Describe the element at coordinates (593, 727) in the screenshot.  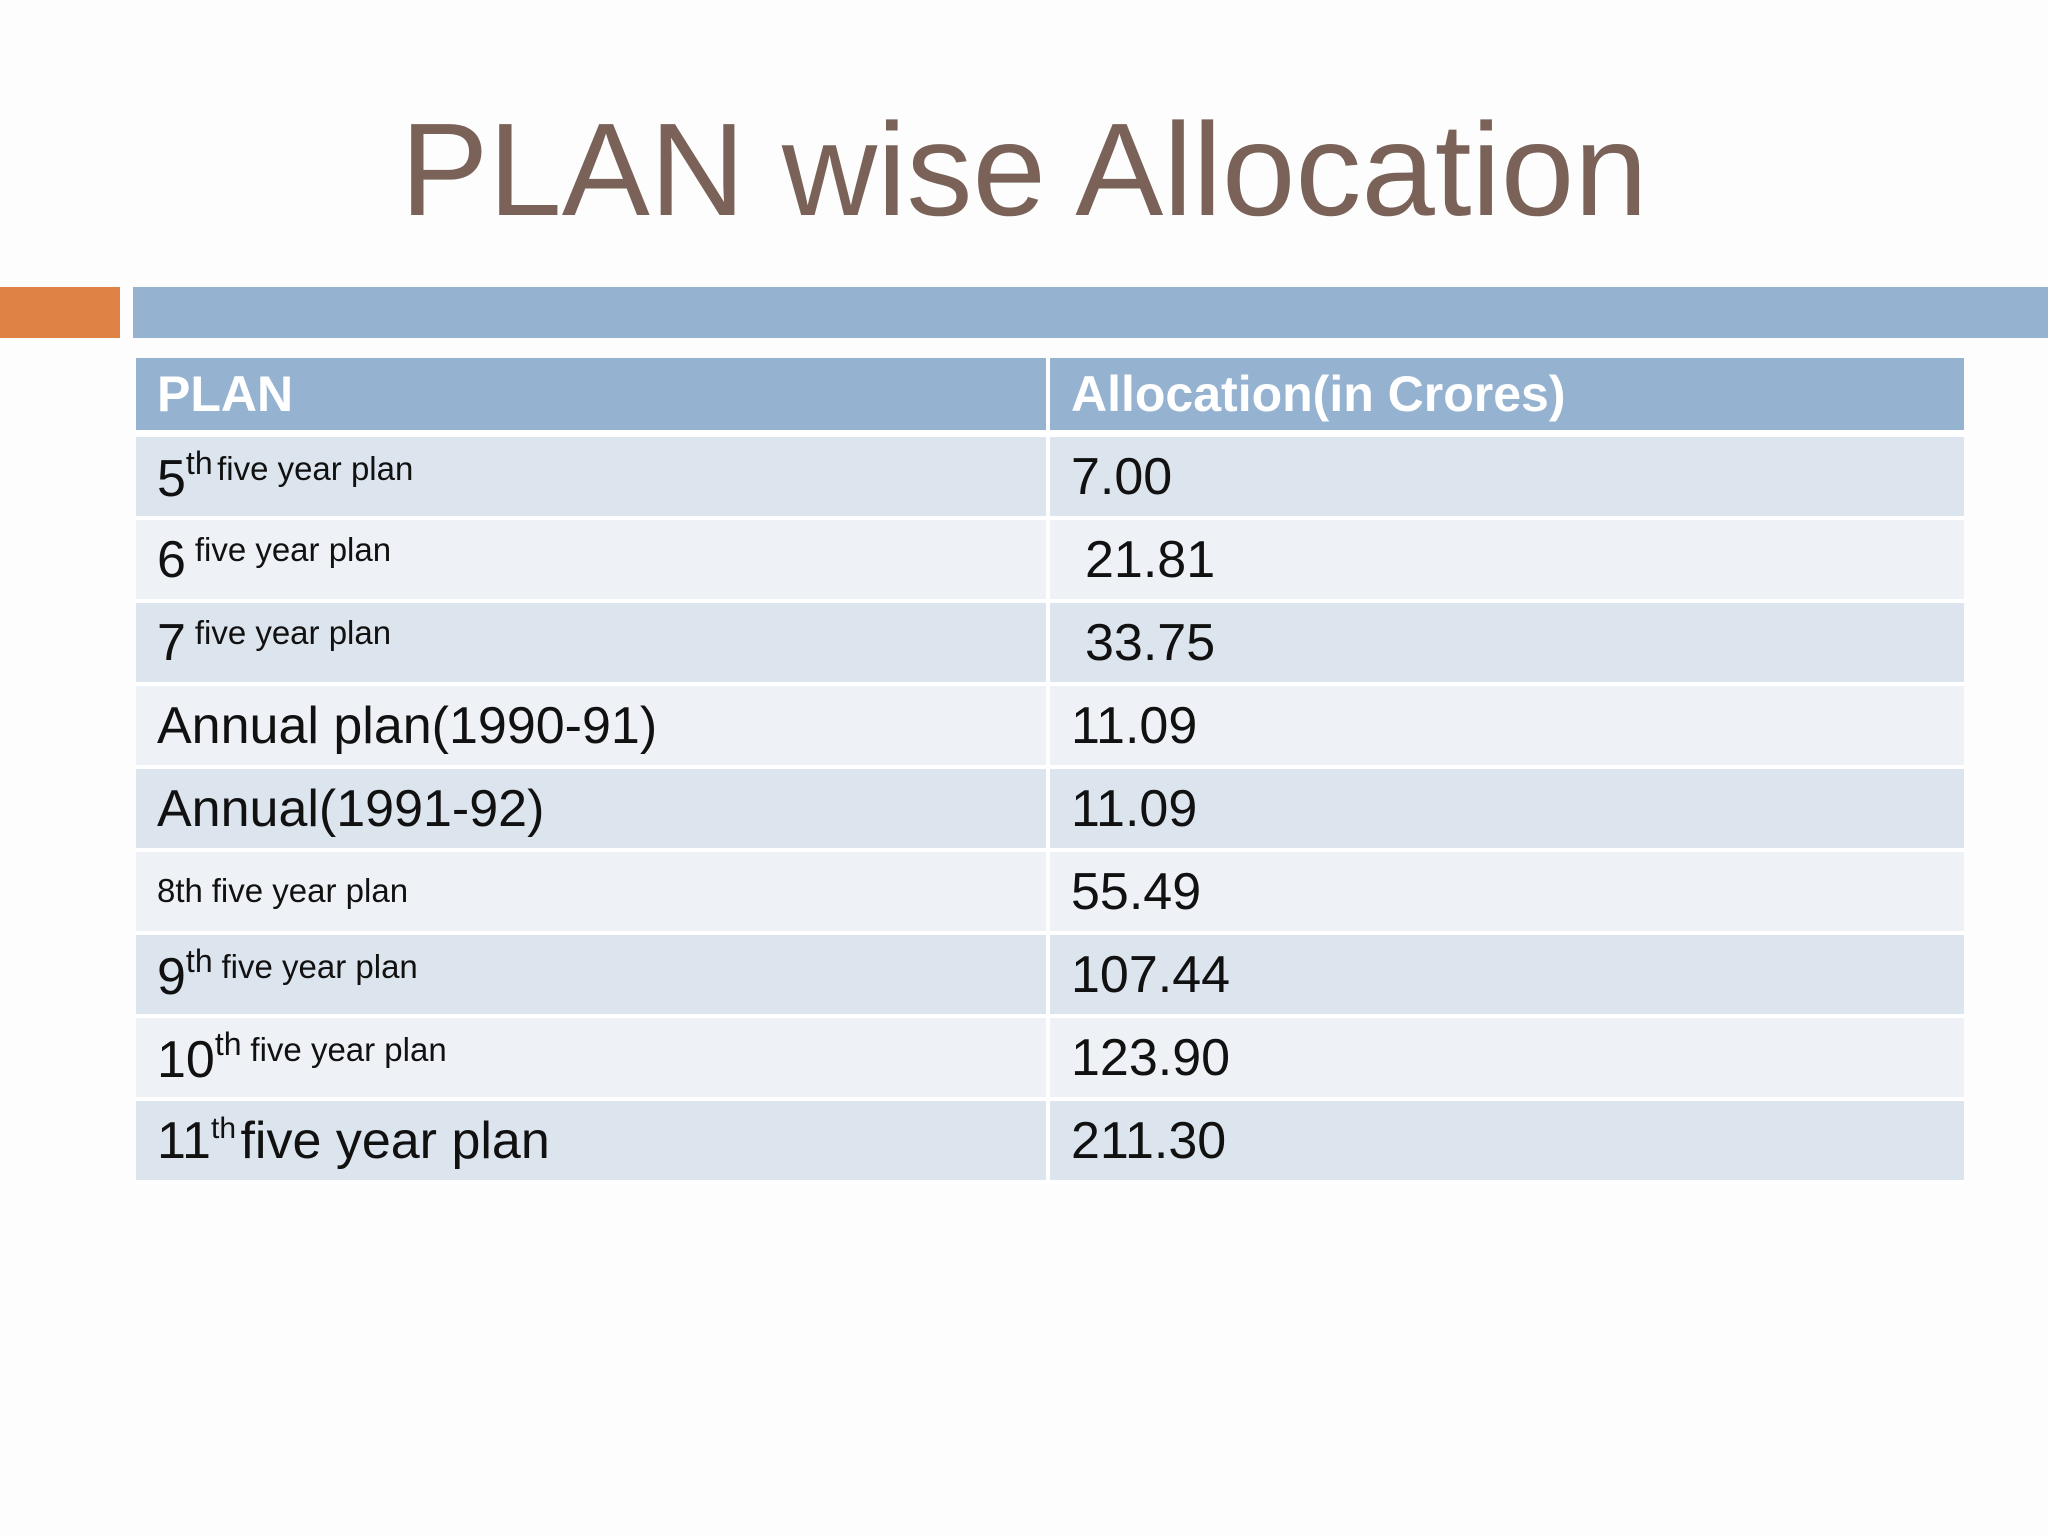
I see `plan-cell: Annual plan(1990-91)` at that location.